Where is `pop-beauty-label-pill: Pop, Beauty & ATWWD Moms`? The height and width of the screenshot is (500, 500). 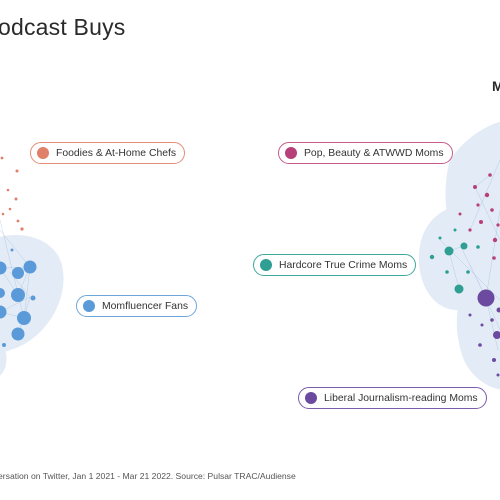 pop-beauty-label-pill: Pop, Beauty & ATWWD Moms is located at coordinates (365, 153).